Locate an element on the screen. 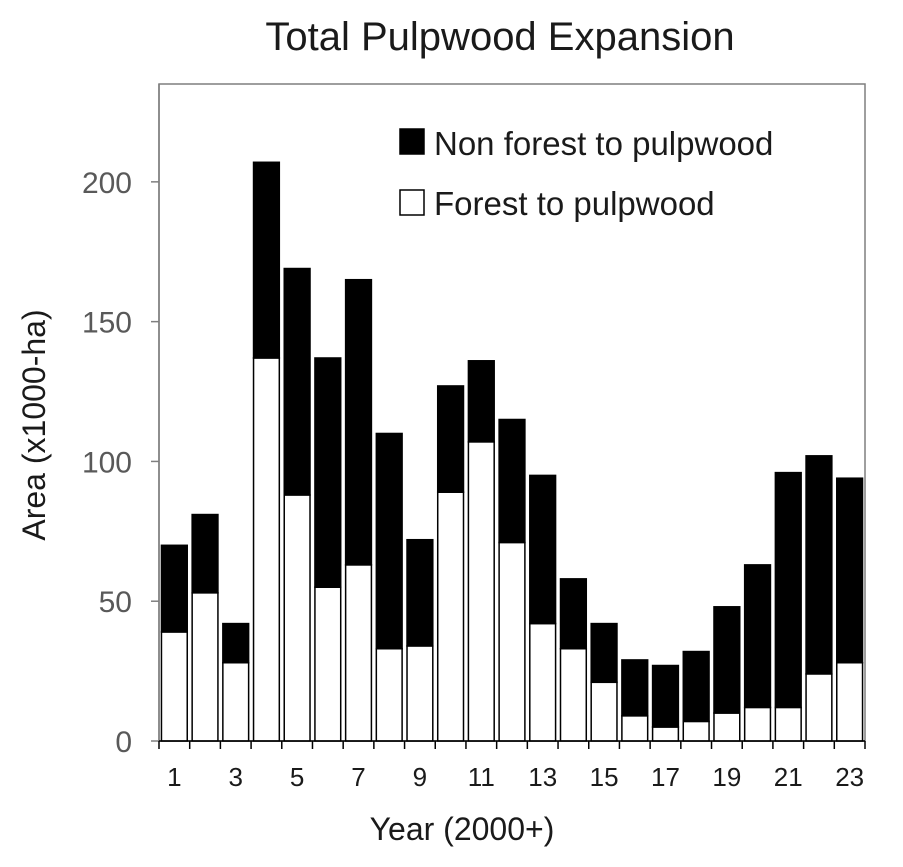  legend-label-forest: Forest to pulpwood is located at coordinates (574, 203).